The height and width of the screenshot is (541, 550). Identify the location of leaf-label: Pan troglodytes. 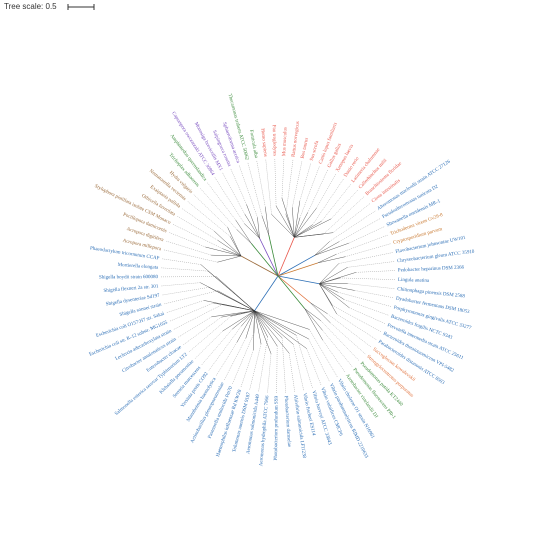
(274, 140).